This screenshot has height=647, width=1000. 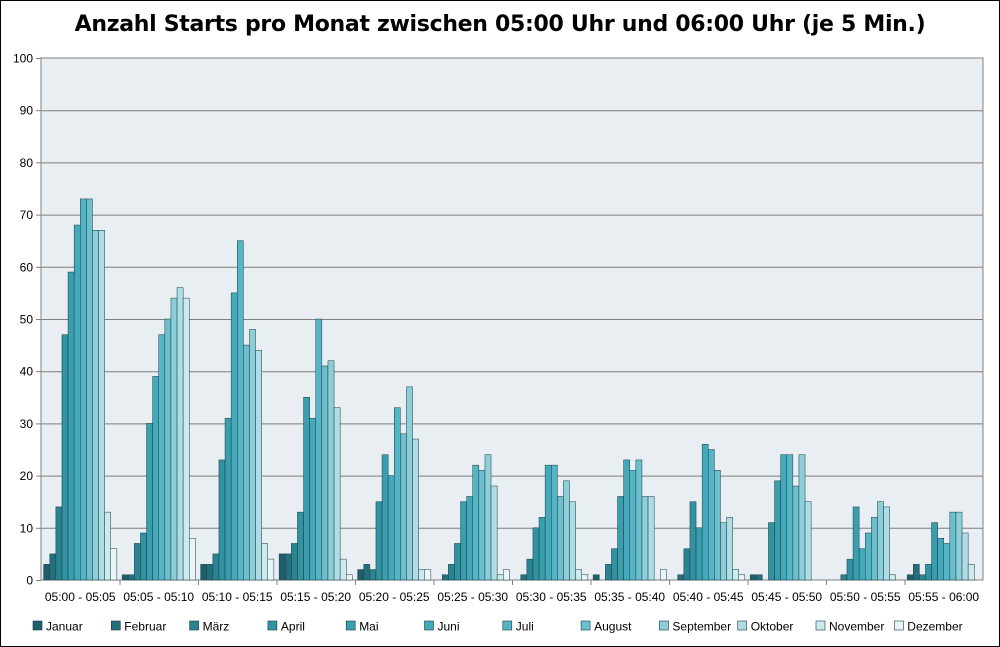 What do you see at coordinates (350, 625) in the screenshot?
I see `legend-swatch-mai` at bounding box center [350, 625].